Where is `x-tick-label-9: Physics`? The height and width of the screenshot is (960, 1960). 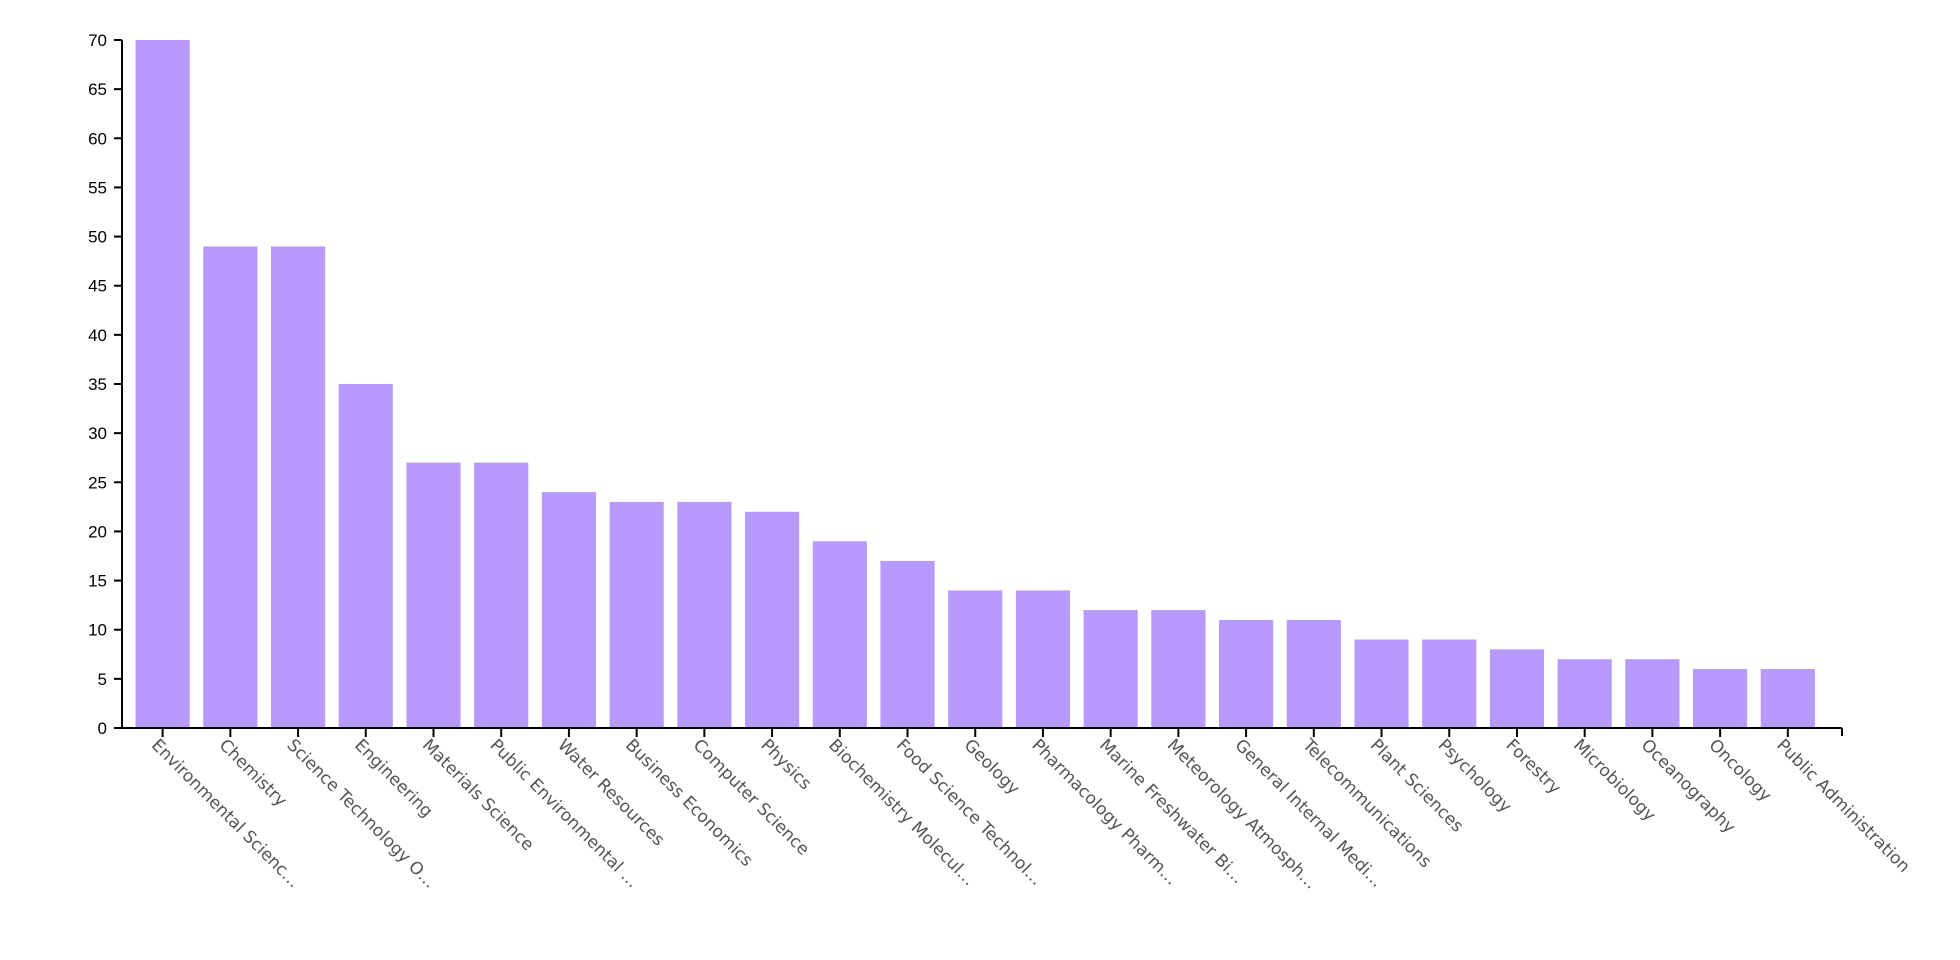
x-tick-label-9: Physics is located at coordinates (786, 764).